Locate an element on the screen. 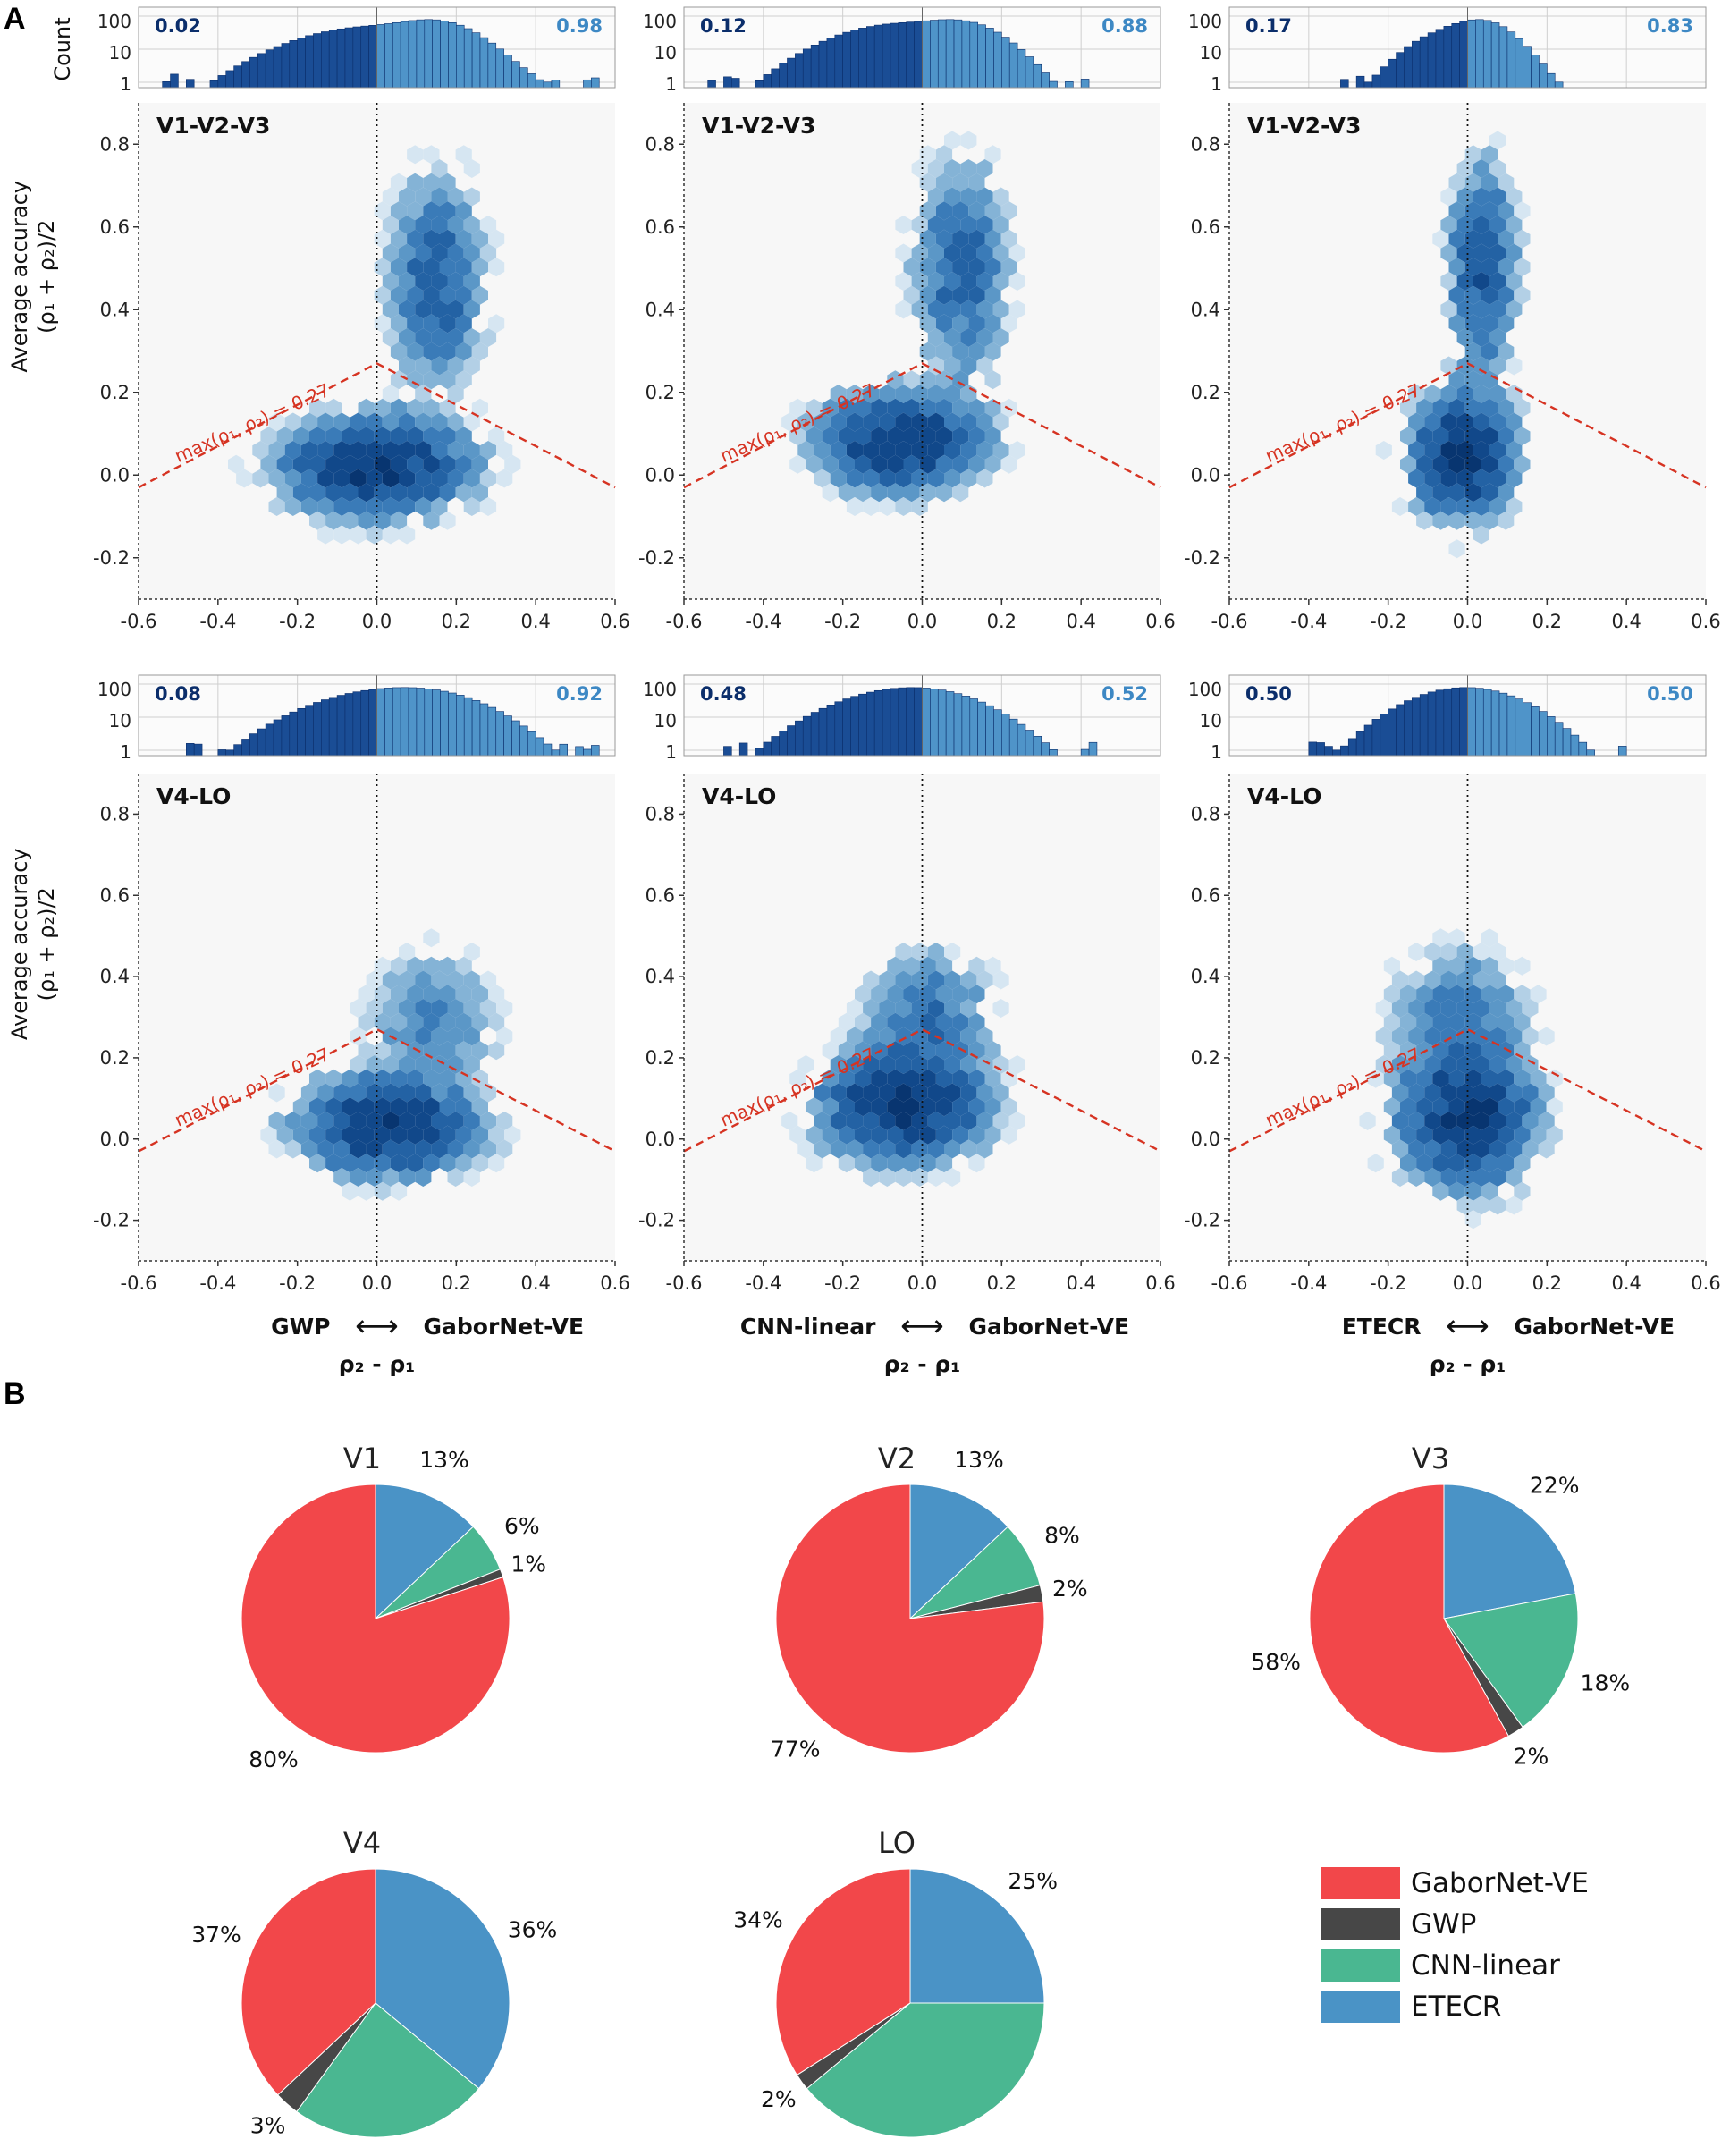 This screenshot has width=1730, height=2156. legend-label: CNN-linear is located at coordinates (1486, 1965).